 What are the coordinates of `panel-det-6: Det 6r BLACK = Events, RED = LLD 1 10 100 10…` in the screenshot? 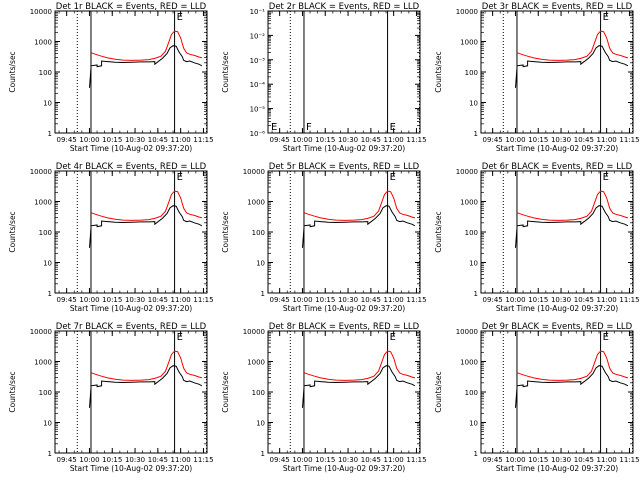 It's located at (537, 237).